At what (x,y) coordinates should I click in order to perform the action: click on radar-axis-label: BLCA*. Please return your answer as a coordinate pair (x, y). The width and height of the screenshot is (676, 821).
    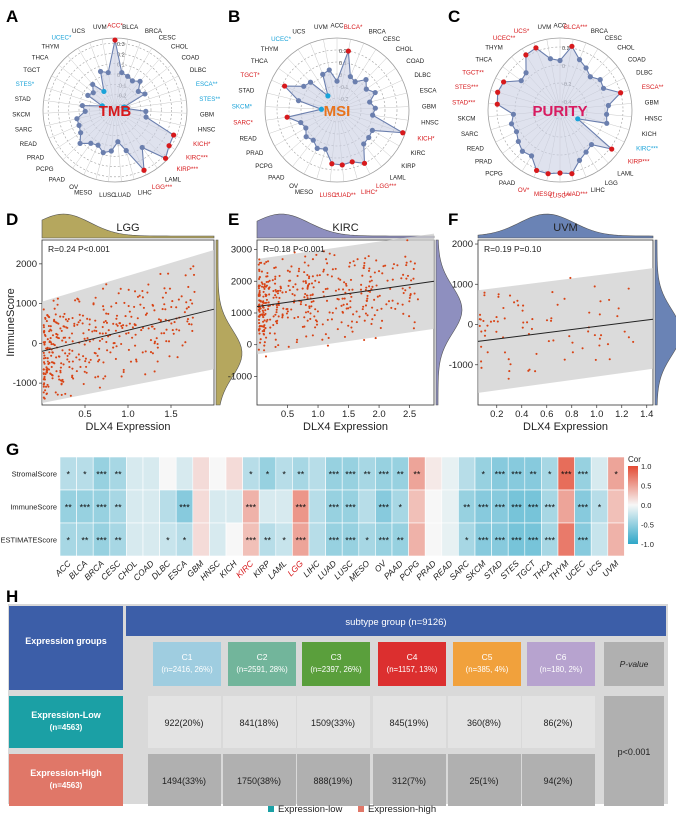
    Looking at the image, I should click on (353, 27).